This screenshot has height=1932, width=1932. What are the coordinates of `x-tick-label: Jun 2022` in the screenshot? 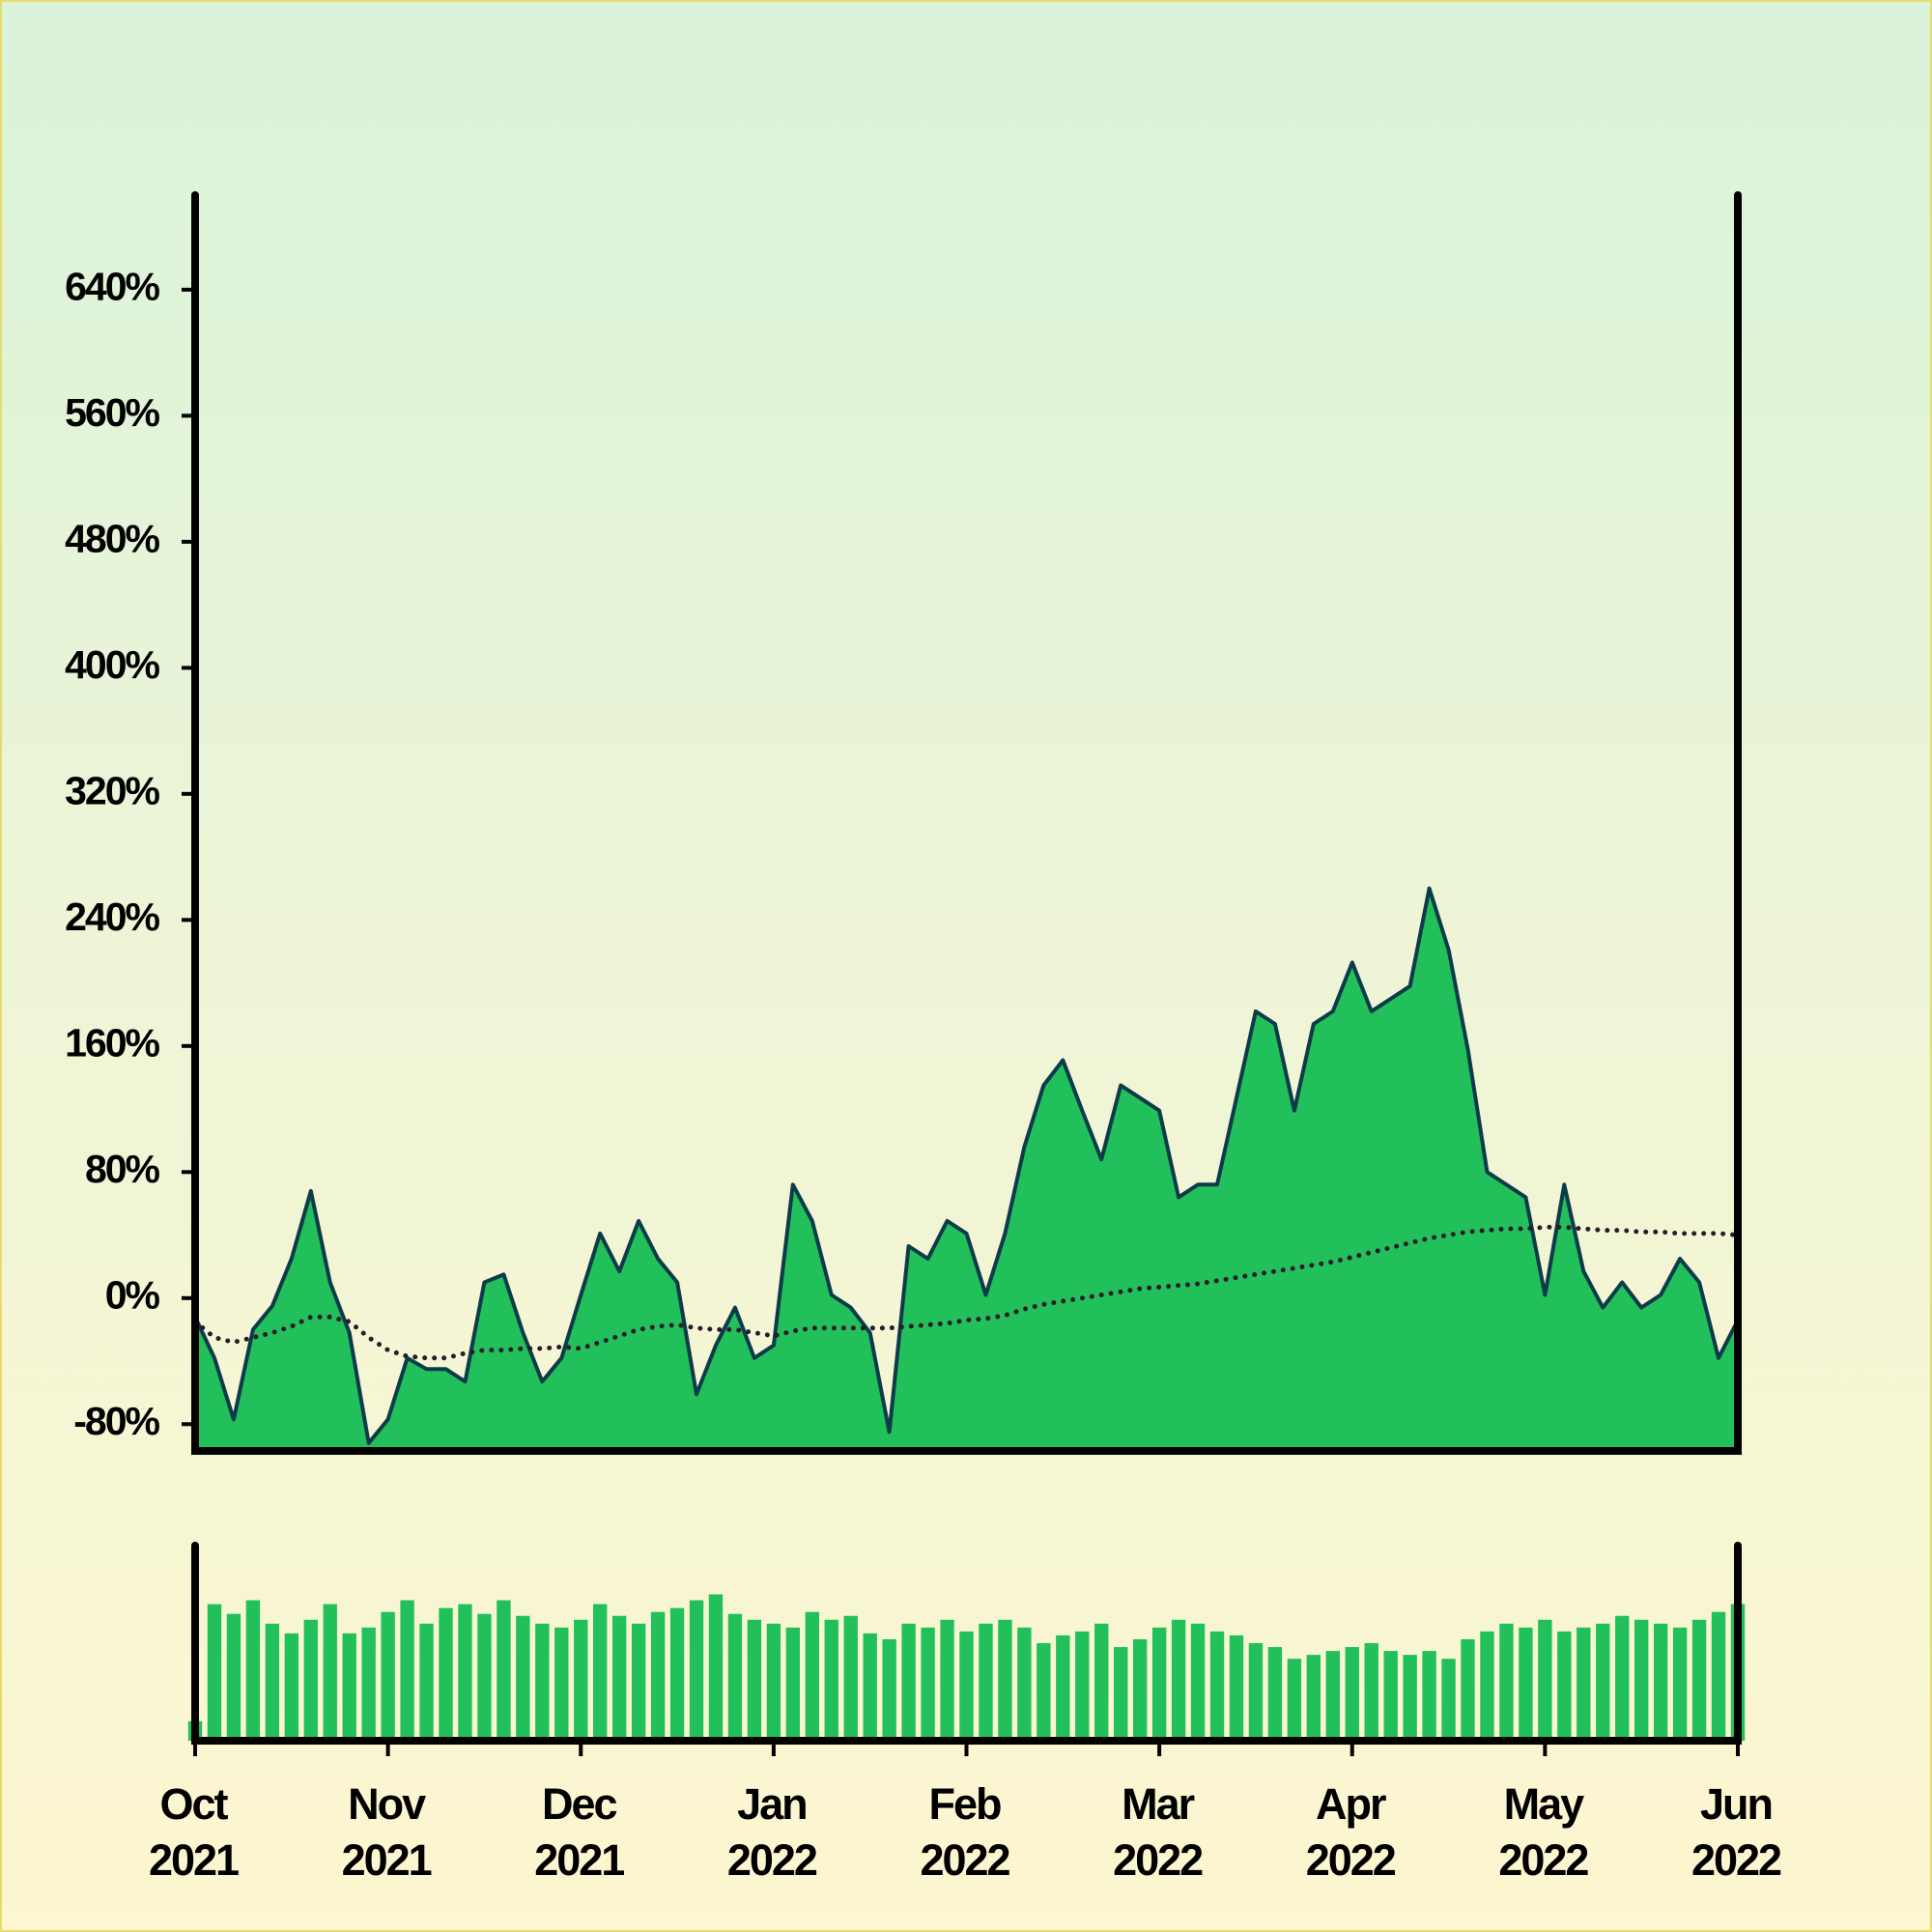 It's located at (1736, 1832).